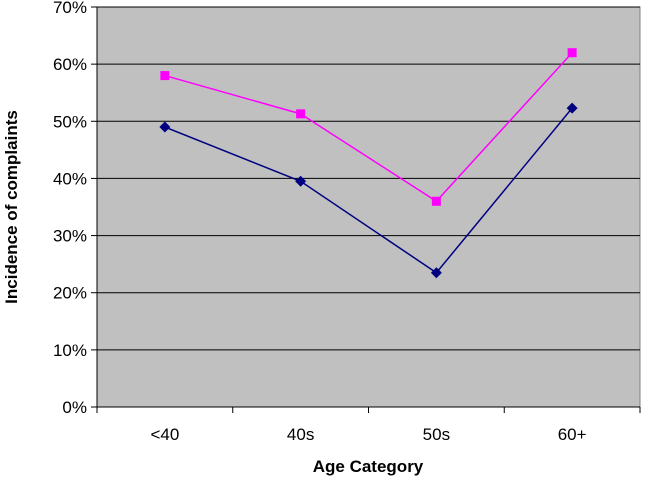  What do you see at coordinates (70, 293) in the screenshot?
I see `y-tick-label-2: 20%` at bounding box center [70, 293].